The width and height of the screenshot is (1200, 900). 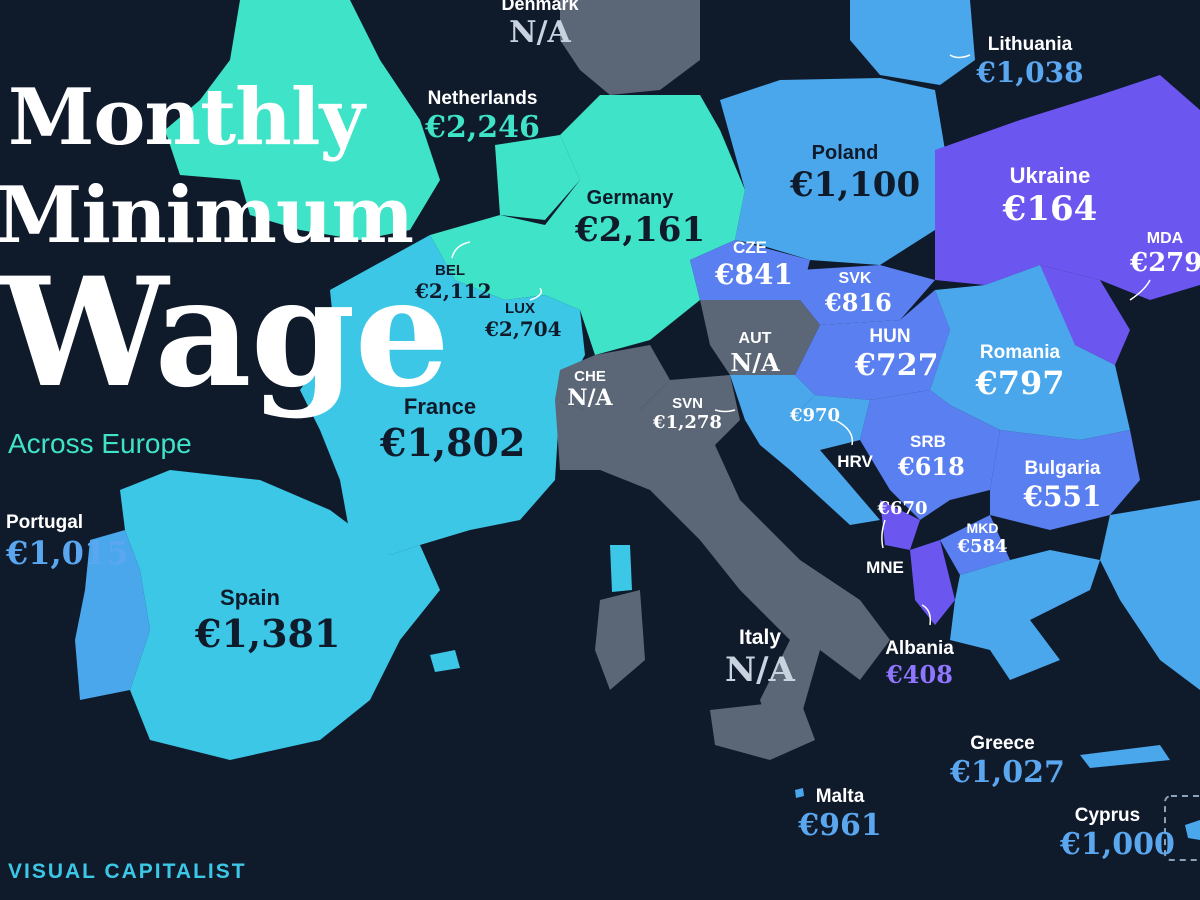 I want to click on label-poland: Poland €1,100, so click(x=855, y=173).